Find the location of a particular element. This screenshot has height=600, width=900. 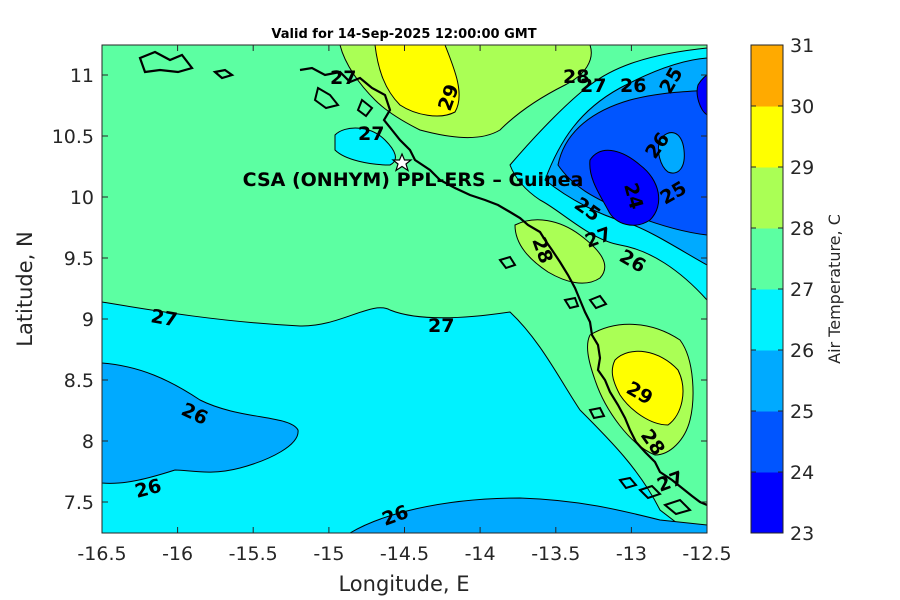

x-tick-label: -16 is located at coordinates (177, 554).